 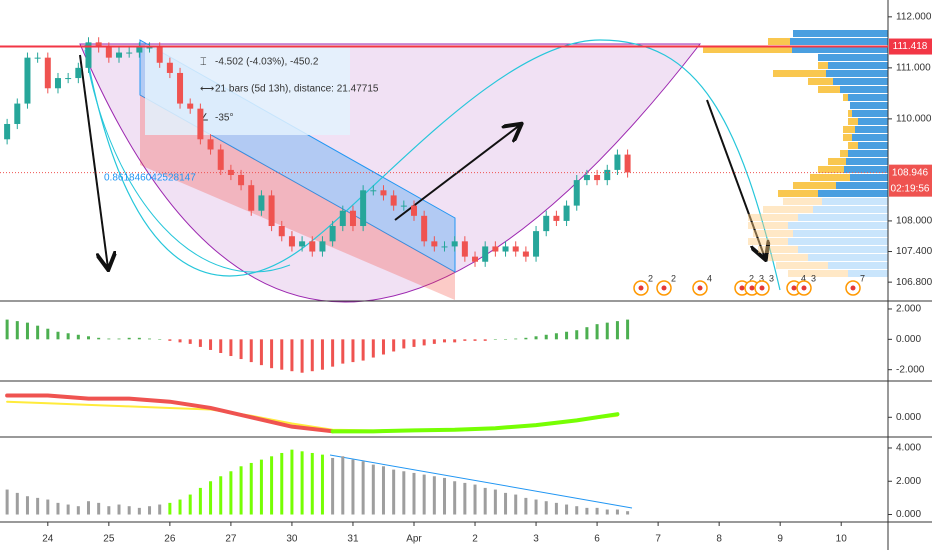 What do you see at coordinates (853, 288) in the screenshot?
I see `event-dot` at bounding box center [853, 288].